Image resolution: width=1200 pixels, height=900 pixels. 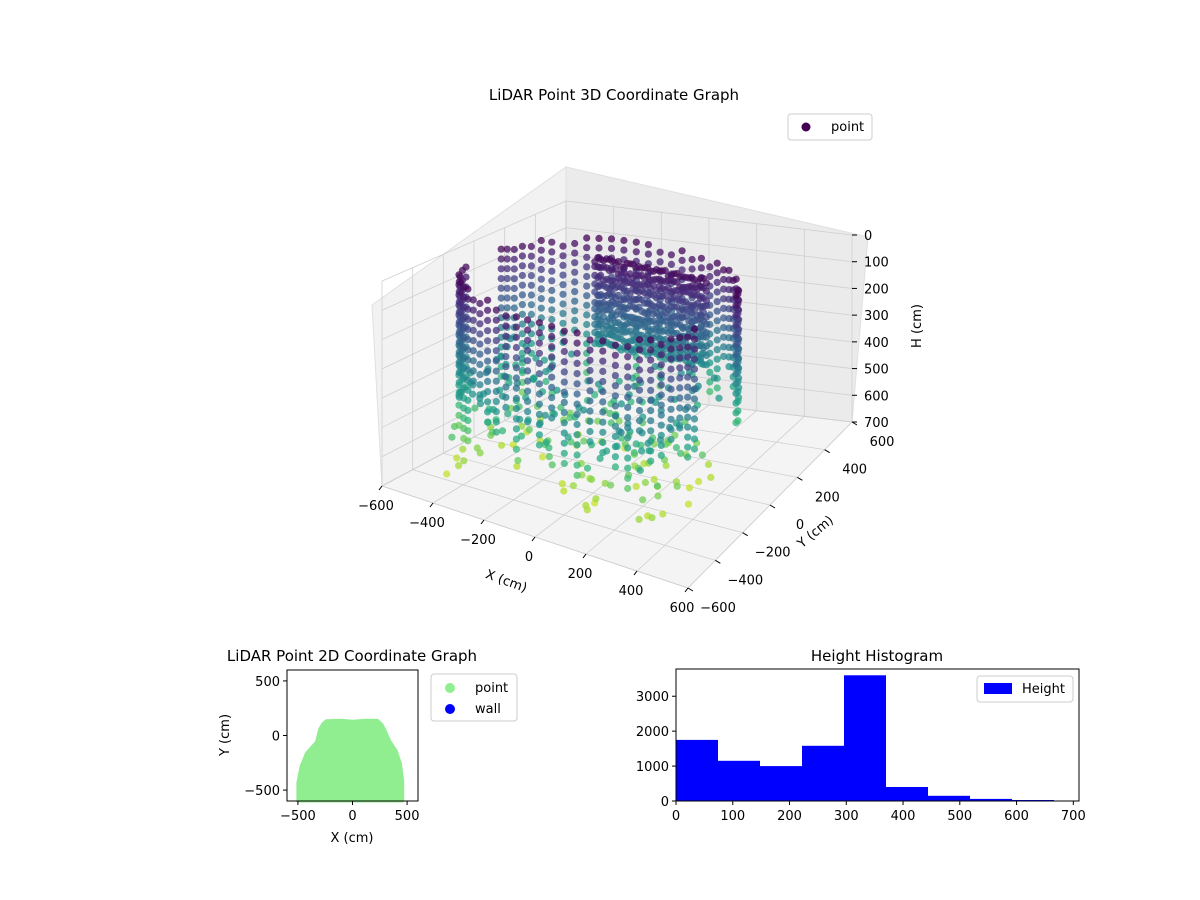 What do you see at coordinates (665, 802) in the screenshot?
I see `hist-y-tick-label: 0` at bounding box center [665, 802].